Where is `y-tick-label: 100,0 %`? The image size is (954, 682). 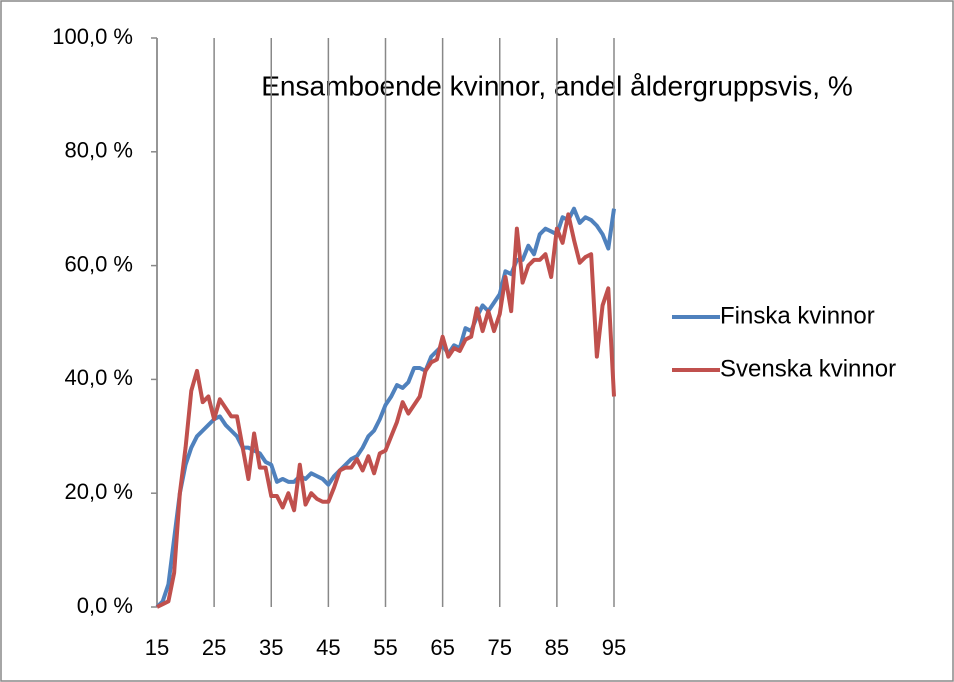
y-tick-label: 100,0 % is located at coordinates (92, 36).